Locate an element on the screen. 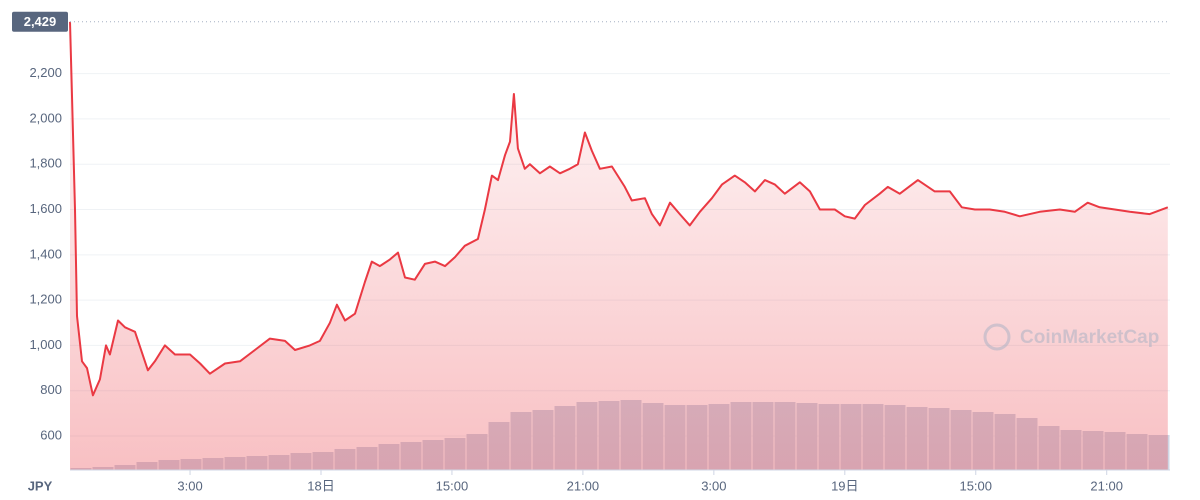 The image size is (1200, 500). y-tick-label: 800 is located at coordinates (51, 389).